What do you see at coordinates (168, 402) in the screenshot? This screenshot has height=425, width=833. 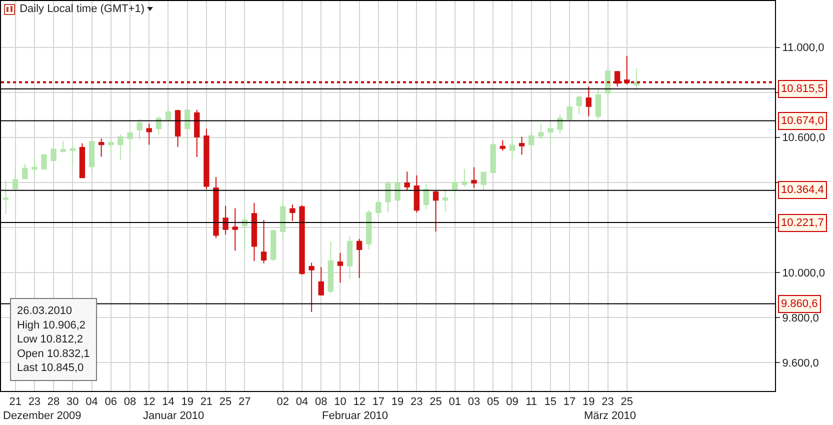 I see `x-tick-label: 14` at bounding box center [168, 402].